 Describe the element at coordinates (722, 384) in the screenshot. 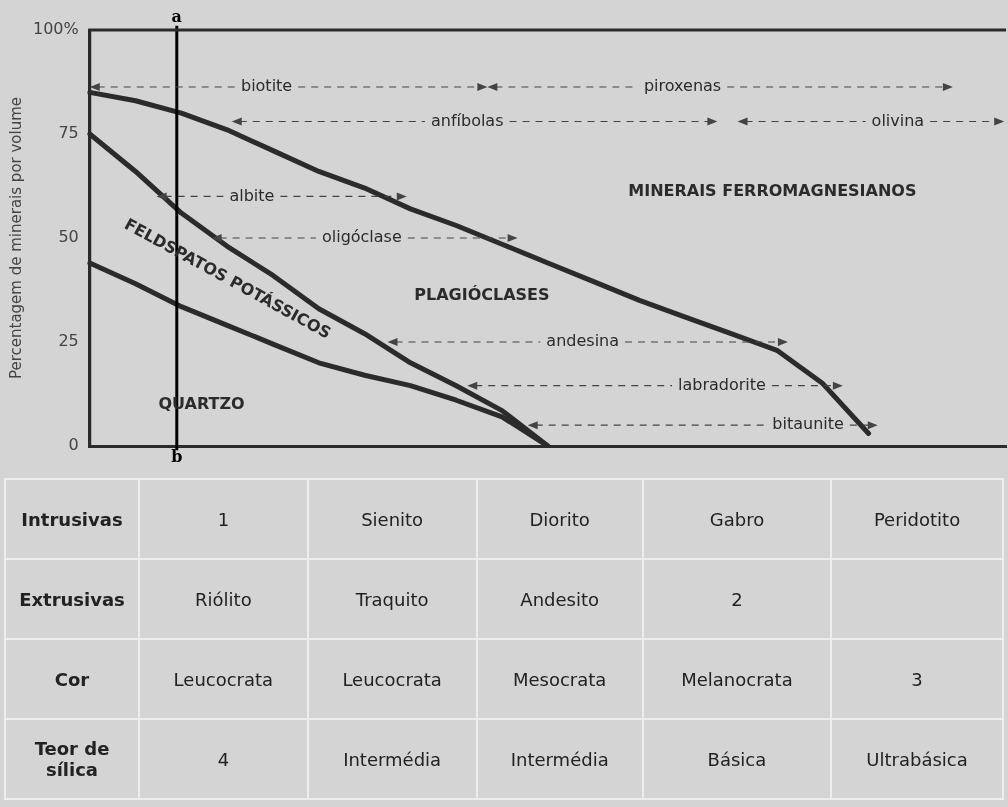

I see `annotation: labradorite` at that location.